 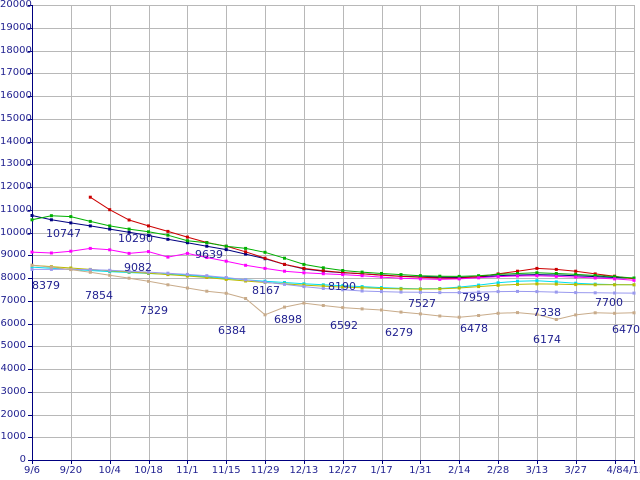 I want to click on series-navy, so click(x=333, y=247).